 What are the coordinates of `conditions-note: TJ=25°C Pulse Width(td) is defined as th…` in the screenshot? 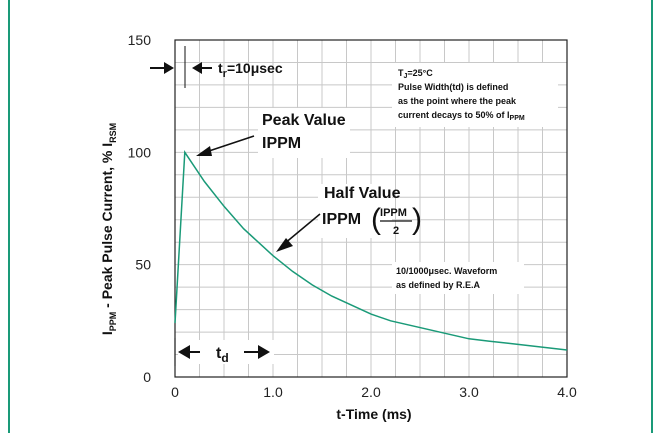 It's located at (475, 95).